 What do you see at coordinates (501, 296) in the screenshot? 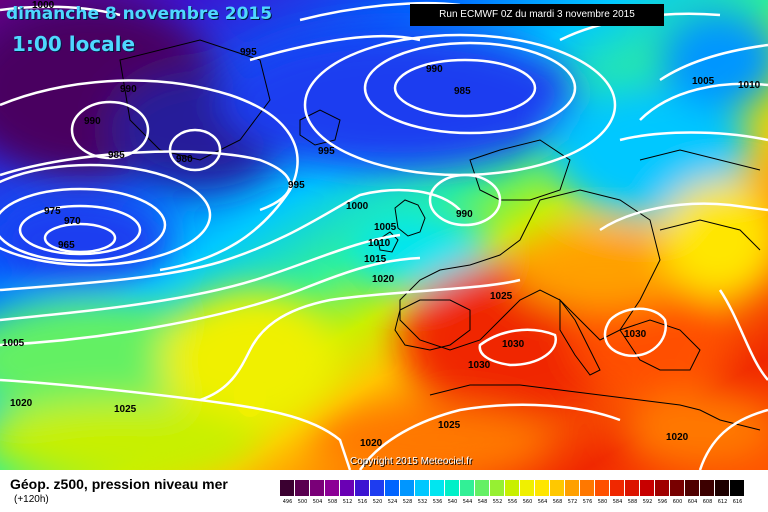
I see `isobar-label: 1025` at bounding box center [501, 296].